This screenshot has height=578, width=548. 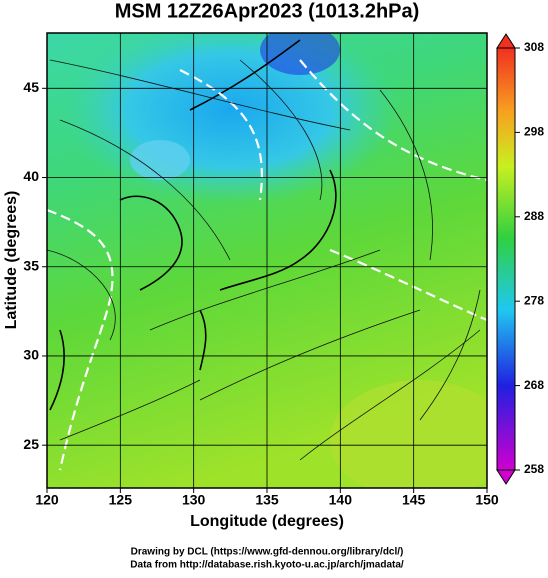 I want to click on colorbar-tick-label: 258, so click(x=534, y=469).